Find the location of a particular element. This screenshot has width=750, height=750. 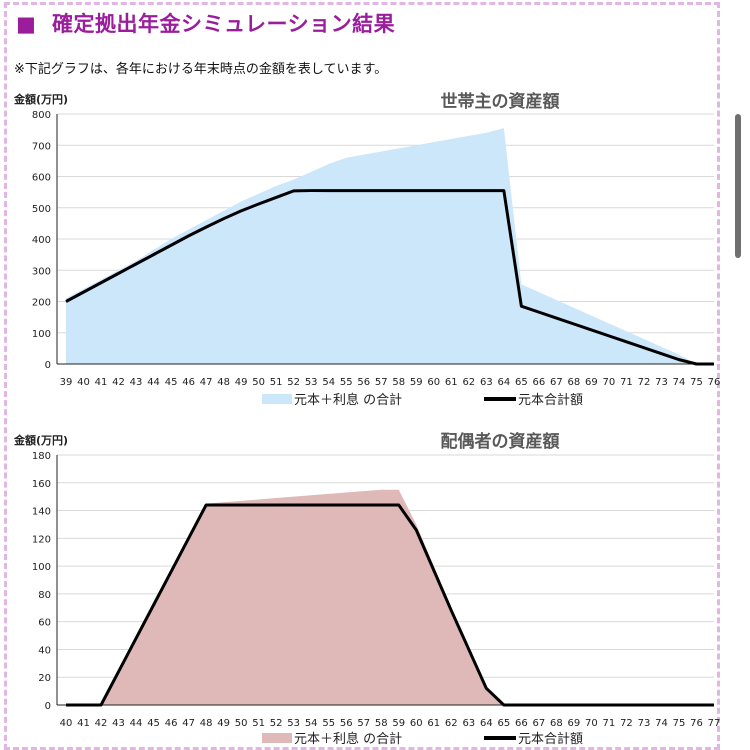

chart-title: 世帯主の資産額 is located at coordinates (500, 101).